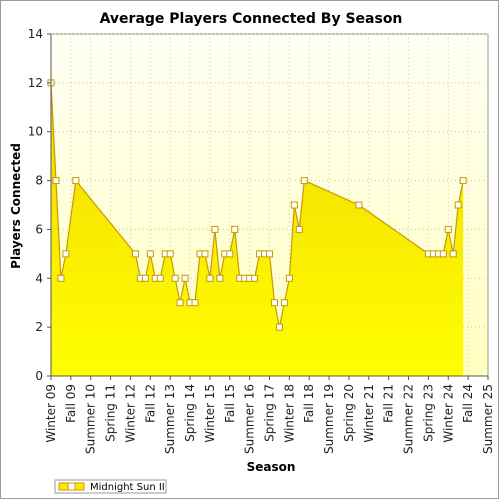 This screenshot has height=501, width=500. What do you see at coordinates (488, 419) in the screenshot?
I see `x-tick-label: Summer 25` at bounding box center [488, 419].